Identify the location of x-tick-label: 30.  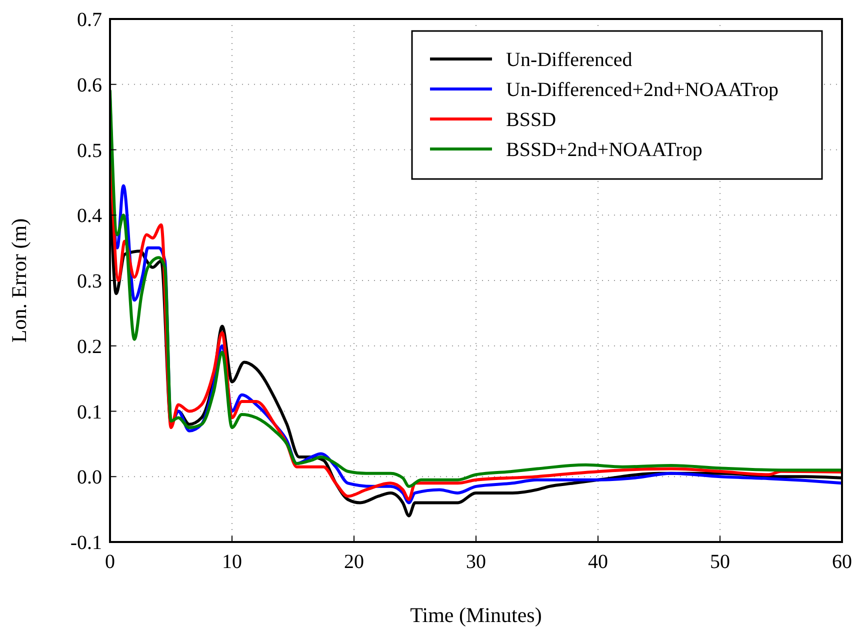
(476, 562).